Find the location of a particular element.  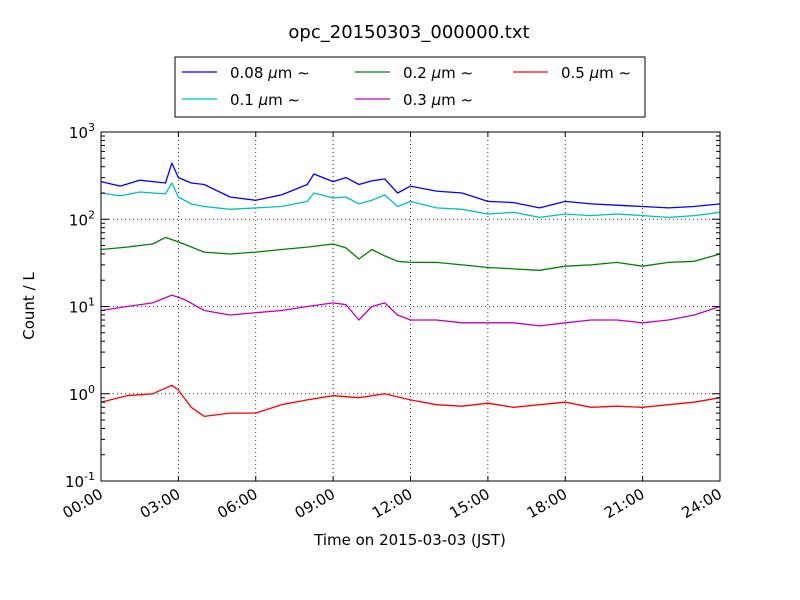

y-tick-label: 10⁰ is located at coordinates (82, 393).